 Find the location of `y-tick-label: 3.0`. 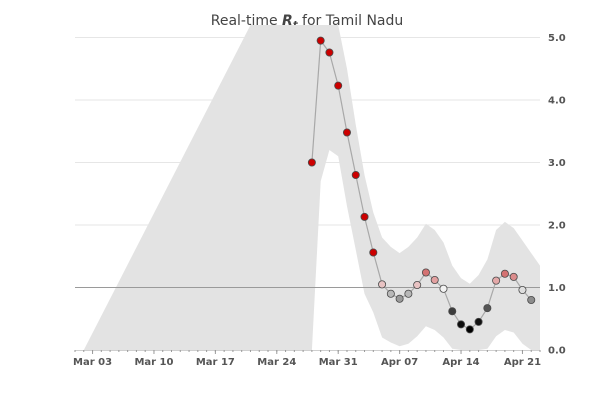

y-tick-label: 3.0 is located at coordinates (557, 163).